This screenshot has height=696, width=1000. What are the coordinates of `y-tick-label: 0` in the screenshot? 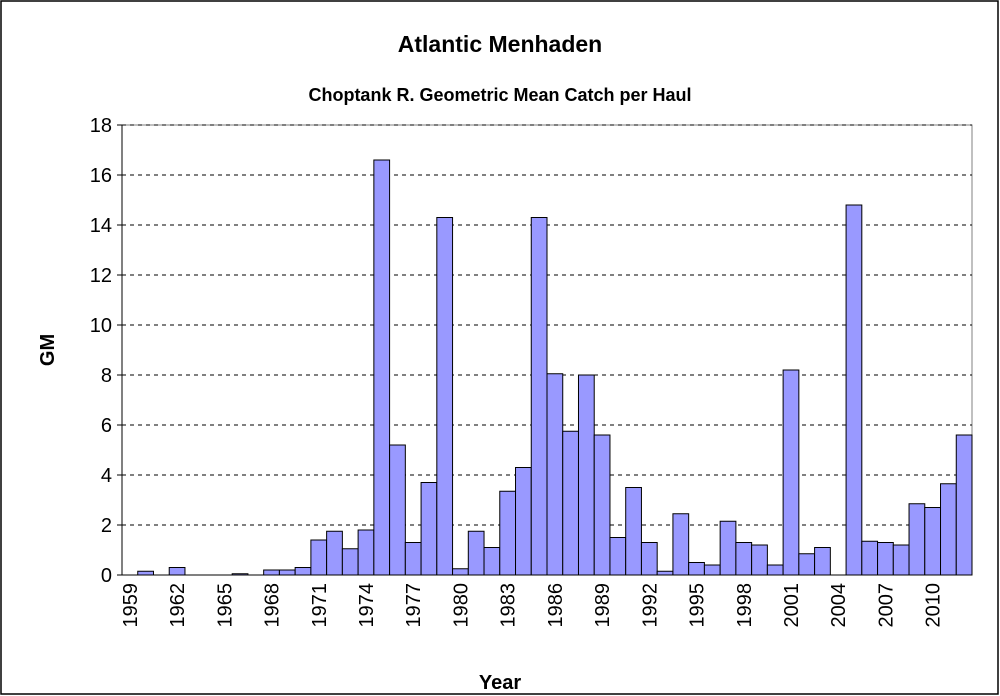 It's located at (106, 576).